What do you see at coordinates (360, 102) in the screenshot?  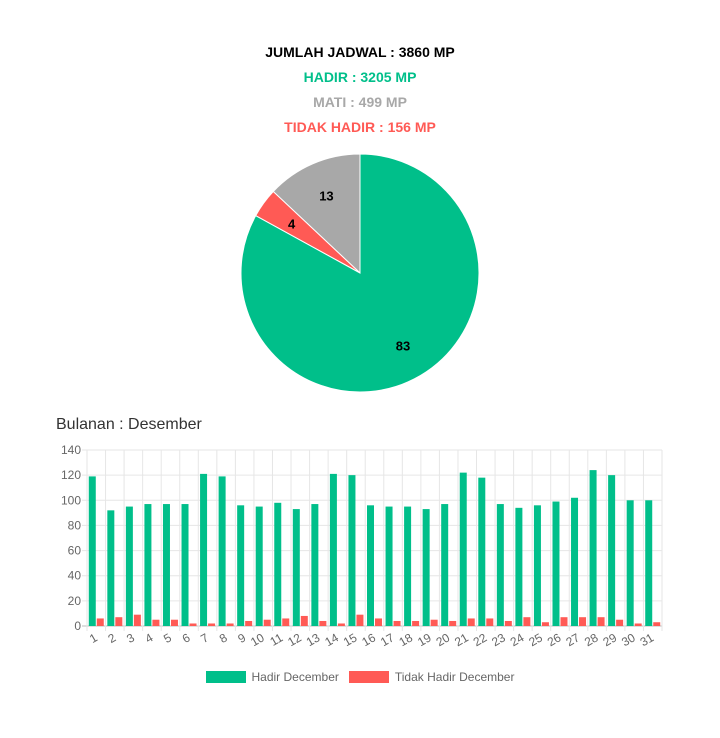 I see `off-label: MATI : 499 MP` at bounding box center [360, 102].